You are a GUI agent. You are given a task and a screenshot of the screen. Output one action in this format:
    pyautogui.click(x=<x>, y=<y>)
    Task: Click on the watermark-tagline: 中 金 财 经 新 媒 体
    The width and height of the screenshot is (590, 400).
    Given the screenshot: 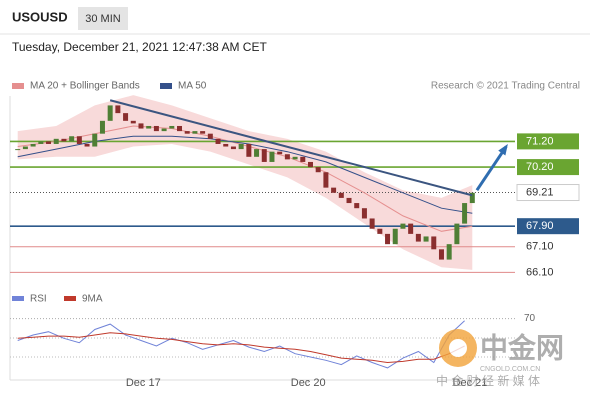 What is the action you would take?
    pyautogui.click(x=488, y=380)
    